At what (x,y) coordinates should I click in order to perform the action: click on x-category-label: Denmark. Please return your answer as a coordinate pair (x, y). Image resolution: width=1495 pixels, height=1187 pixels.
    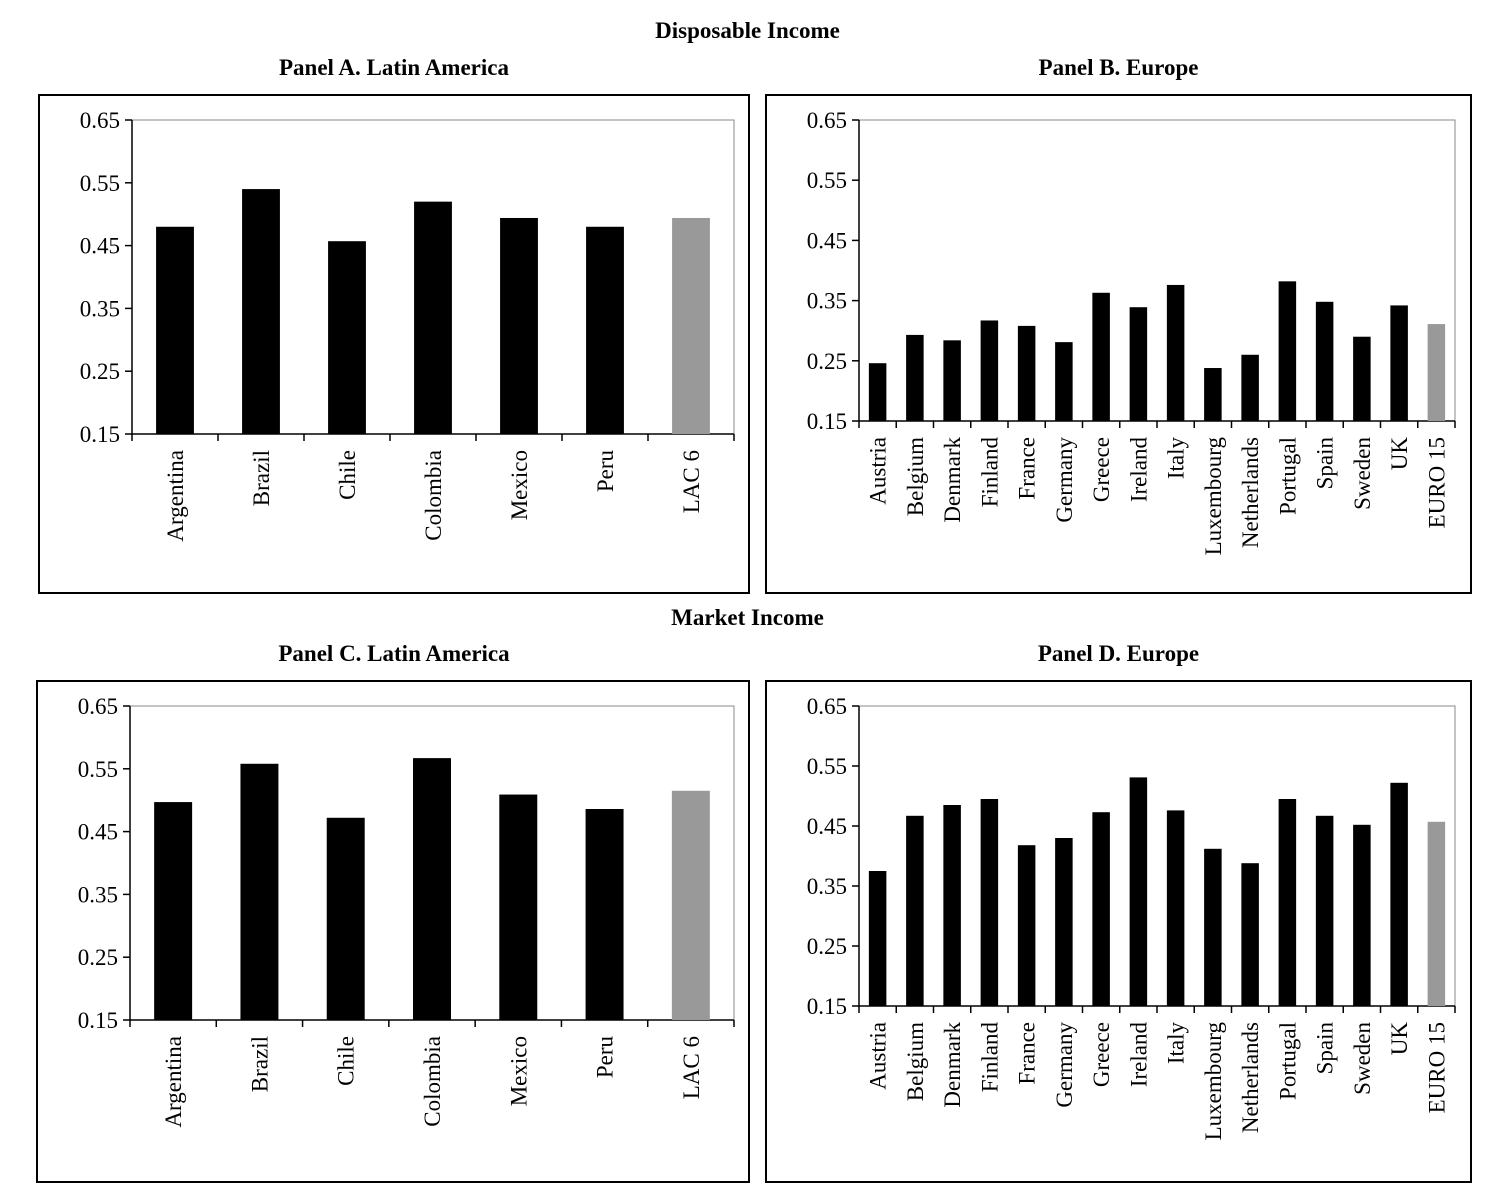
    Looking at the image, I should click on (952, 480).